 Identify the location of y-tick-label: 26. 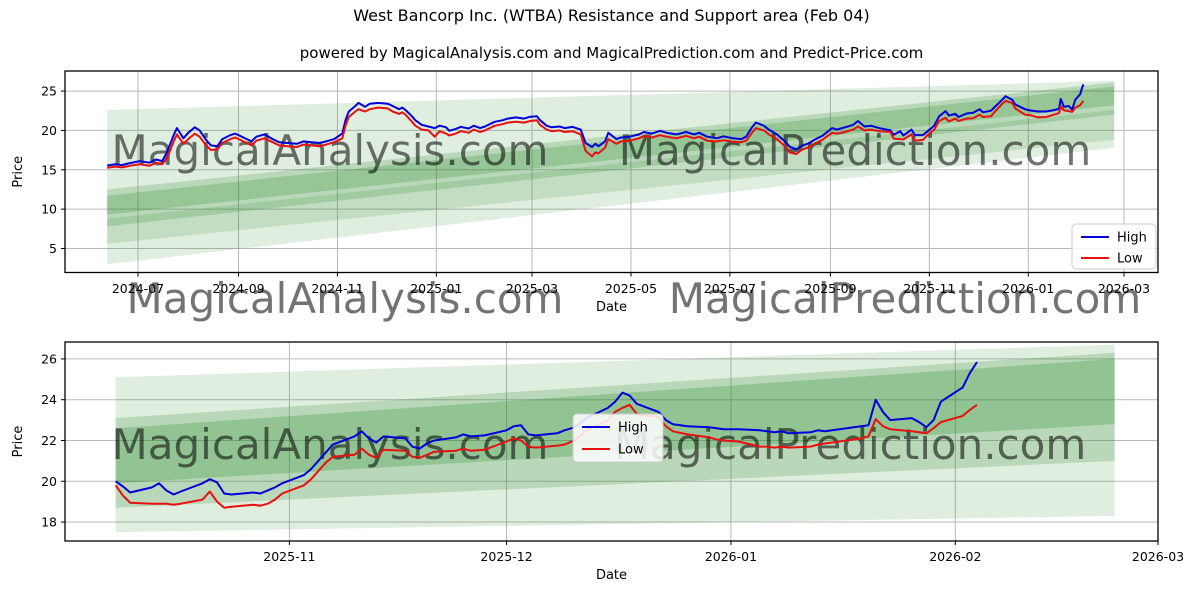
(49, 358).